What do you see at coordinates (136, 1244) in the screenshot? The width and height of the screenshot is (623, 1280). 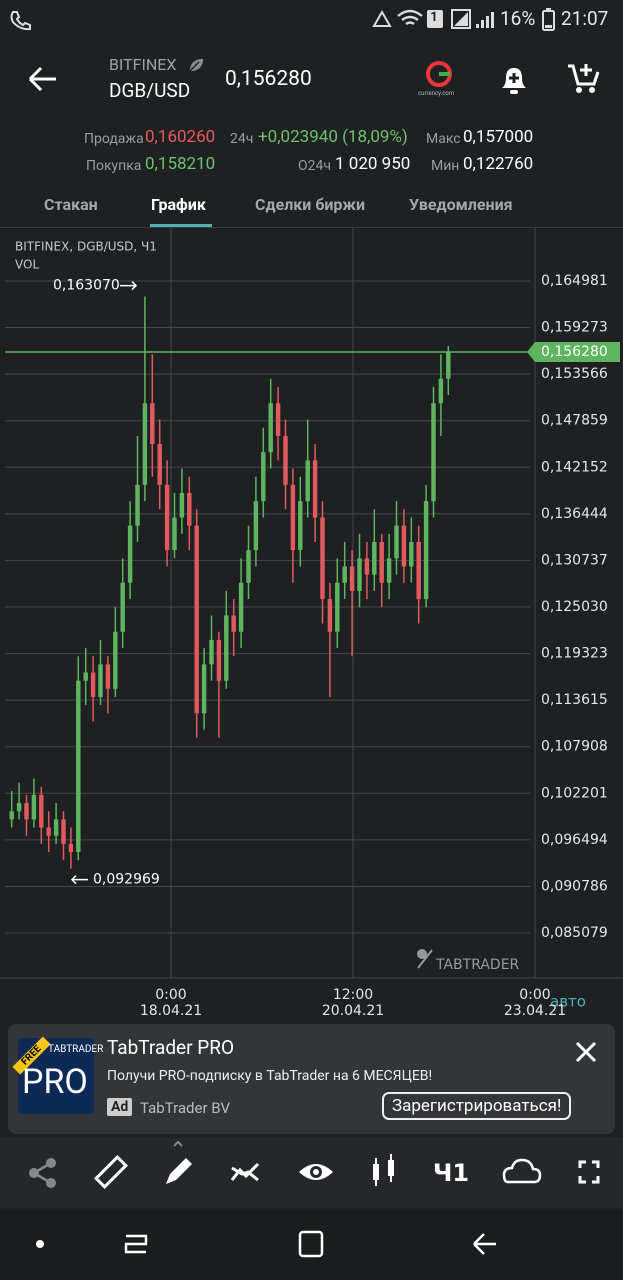 I see `recents-button` at bounding box center [136, 1244].